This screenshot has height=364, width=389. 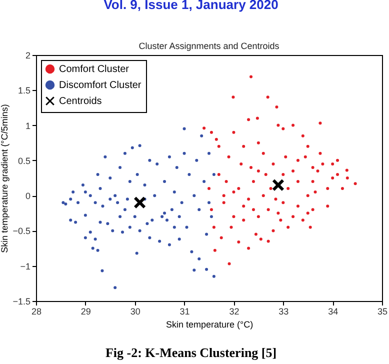 What do you see at coordinates (24, 161) in the screenshot?
I see `y-tick-label: 0.5` at bounding box center [24, 161].